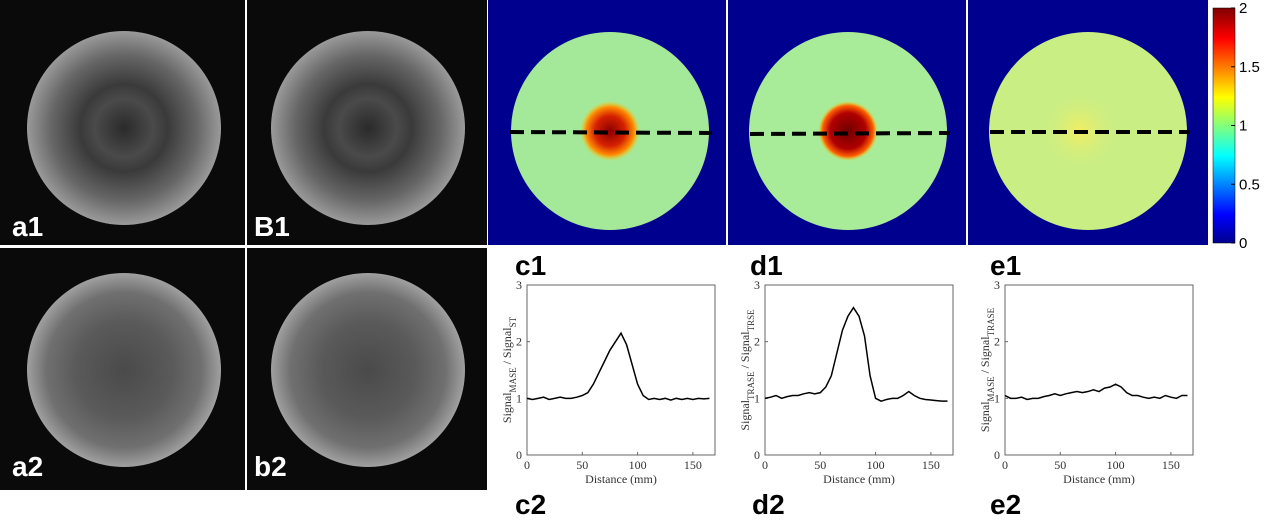 Image resolution: width=1268 pixels, height=521 pixels. I want to click on colorbar-tick-label: 2, so click(1243, 8).